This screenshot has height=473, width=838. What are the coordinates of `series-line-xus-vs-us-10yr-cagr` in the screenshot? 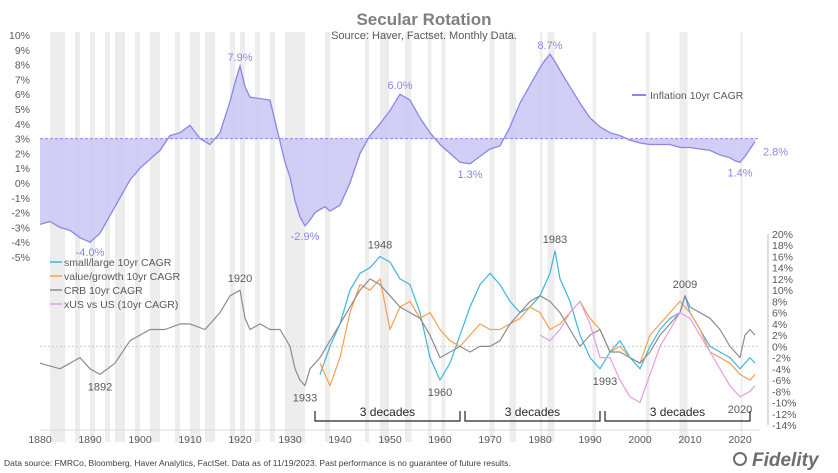 It's located at (647, 352).